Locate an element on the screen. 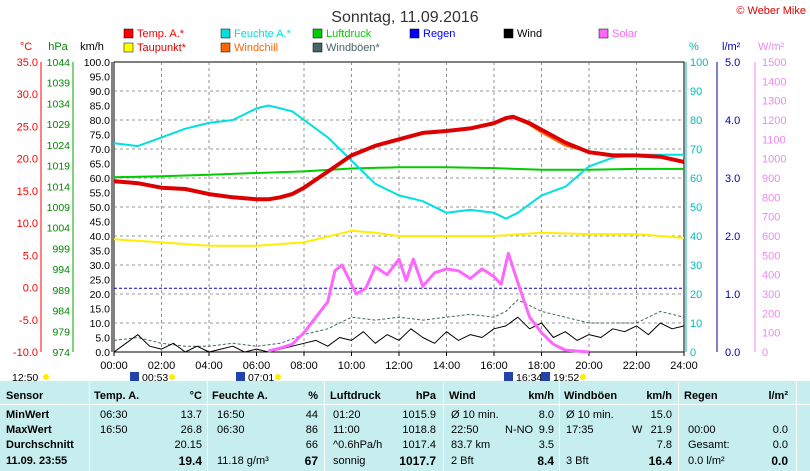  tick-wind: 20.0 is located at coordinates (100, 295).